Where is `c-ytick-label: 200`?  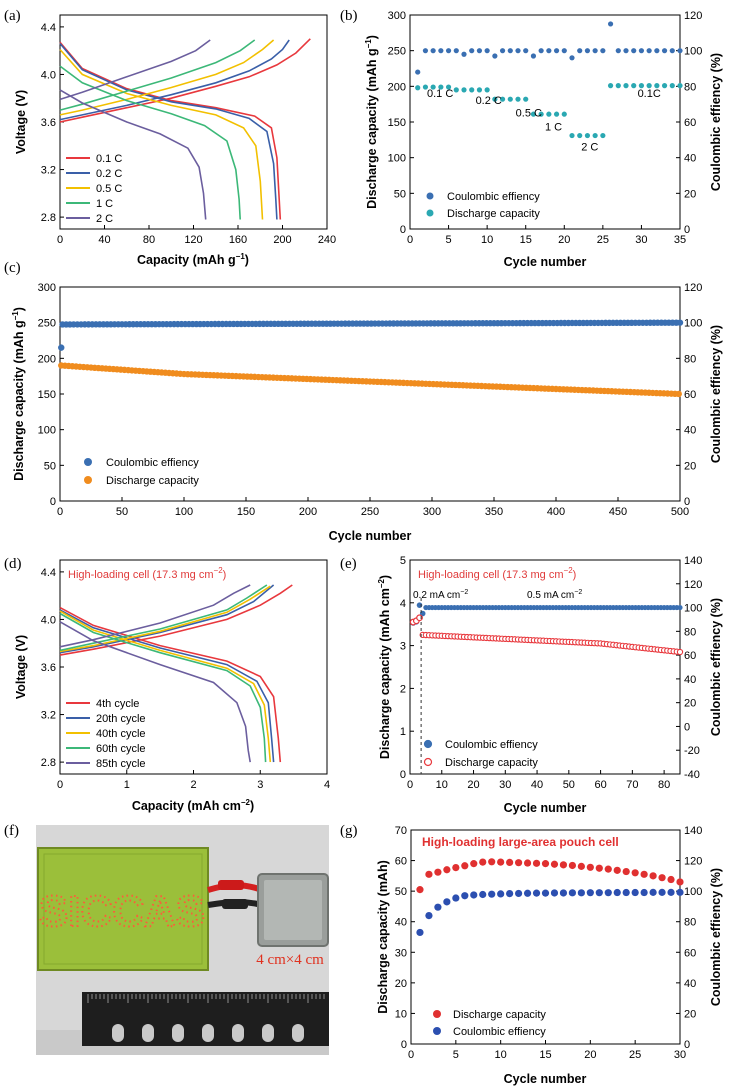
c-ytick-label: 200 is located at coordinates (47, 359).